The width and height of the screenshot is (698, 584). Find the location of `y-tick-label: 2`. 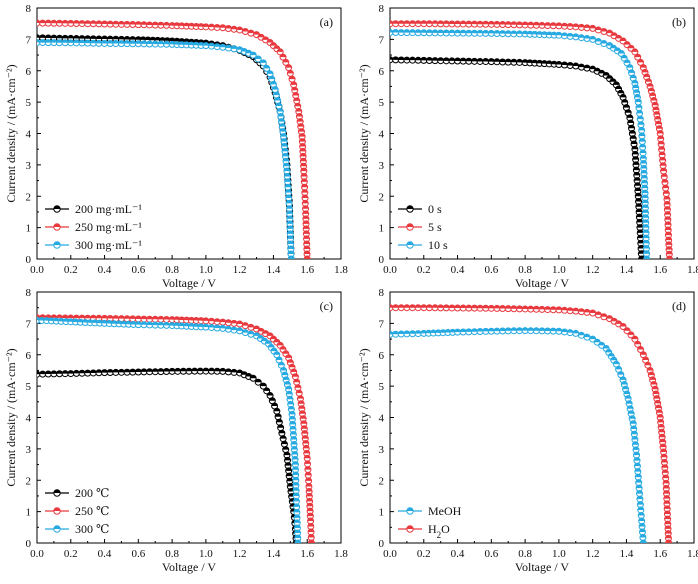

y-tick-label: 2 is located at coordinates (29, 197).